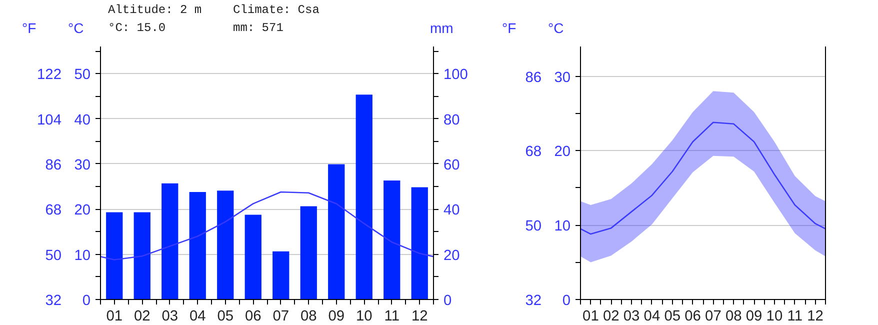  Describe the element at coordinates (155, 10) in the screenshot. I see `text: Altitude: 2 m` at that location.